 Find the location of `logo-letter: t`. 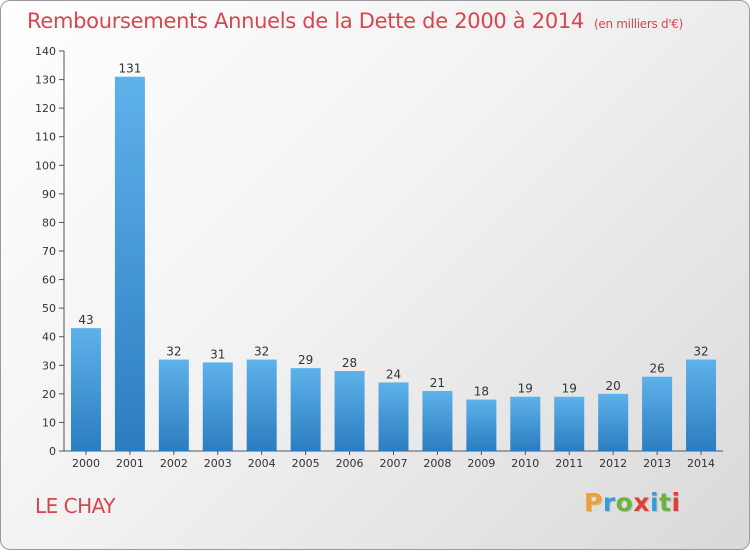

logo-letter: t is located at coordinates (665, 502).